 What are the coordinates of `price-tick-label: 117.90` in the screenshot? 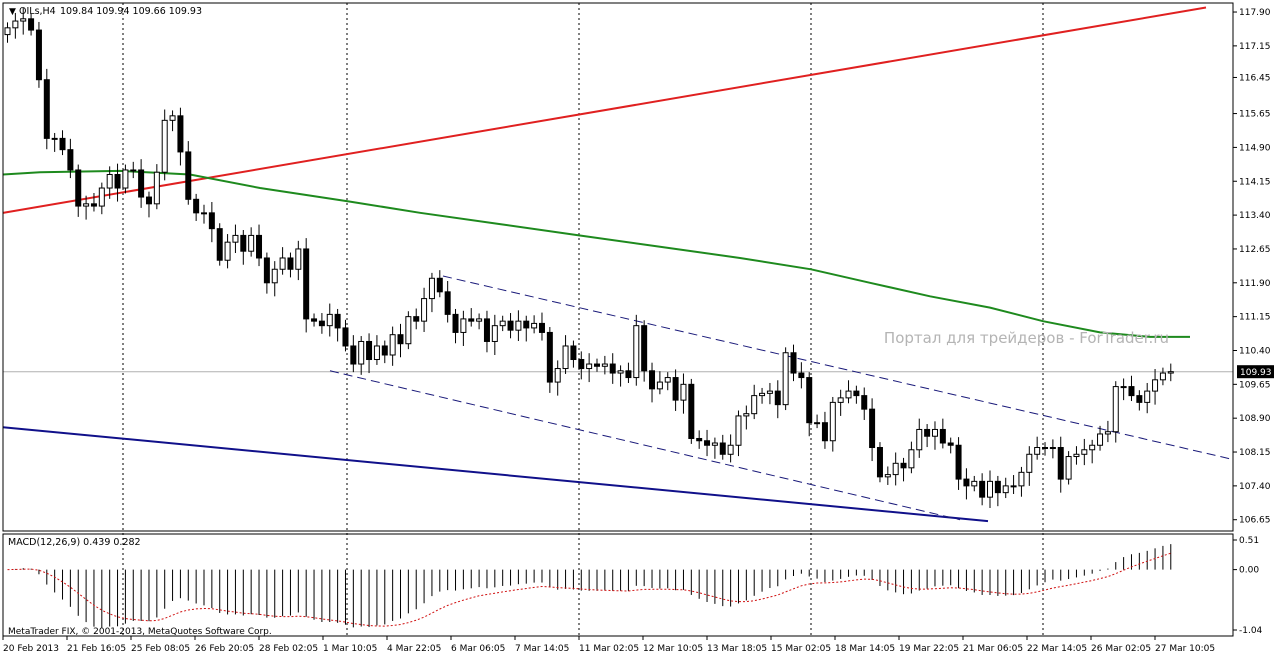 It's located at (1255, 13).